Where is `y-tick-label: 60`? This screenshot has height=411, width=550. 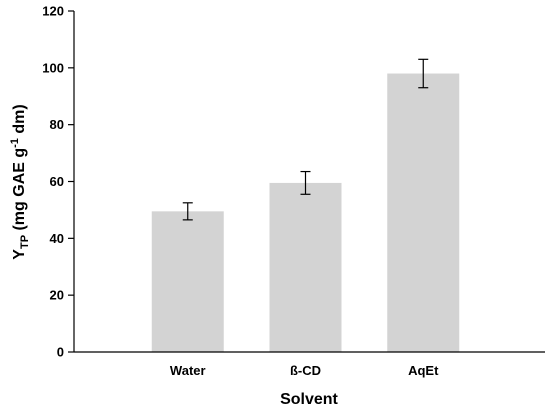
y-tick-label: 60 is located at coordinates (57, 181).